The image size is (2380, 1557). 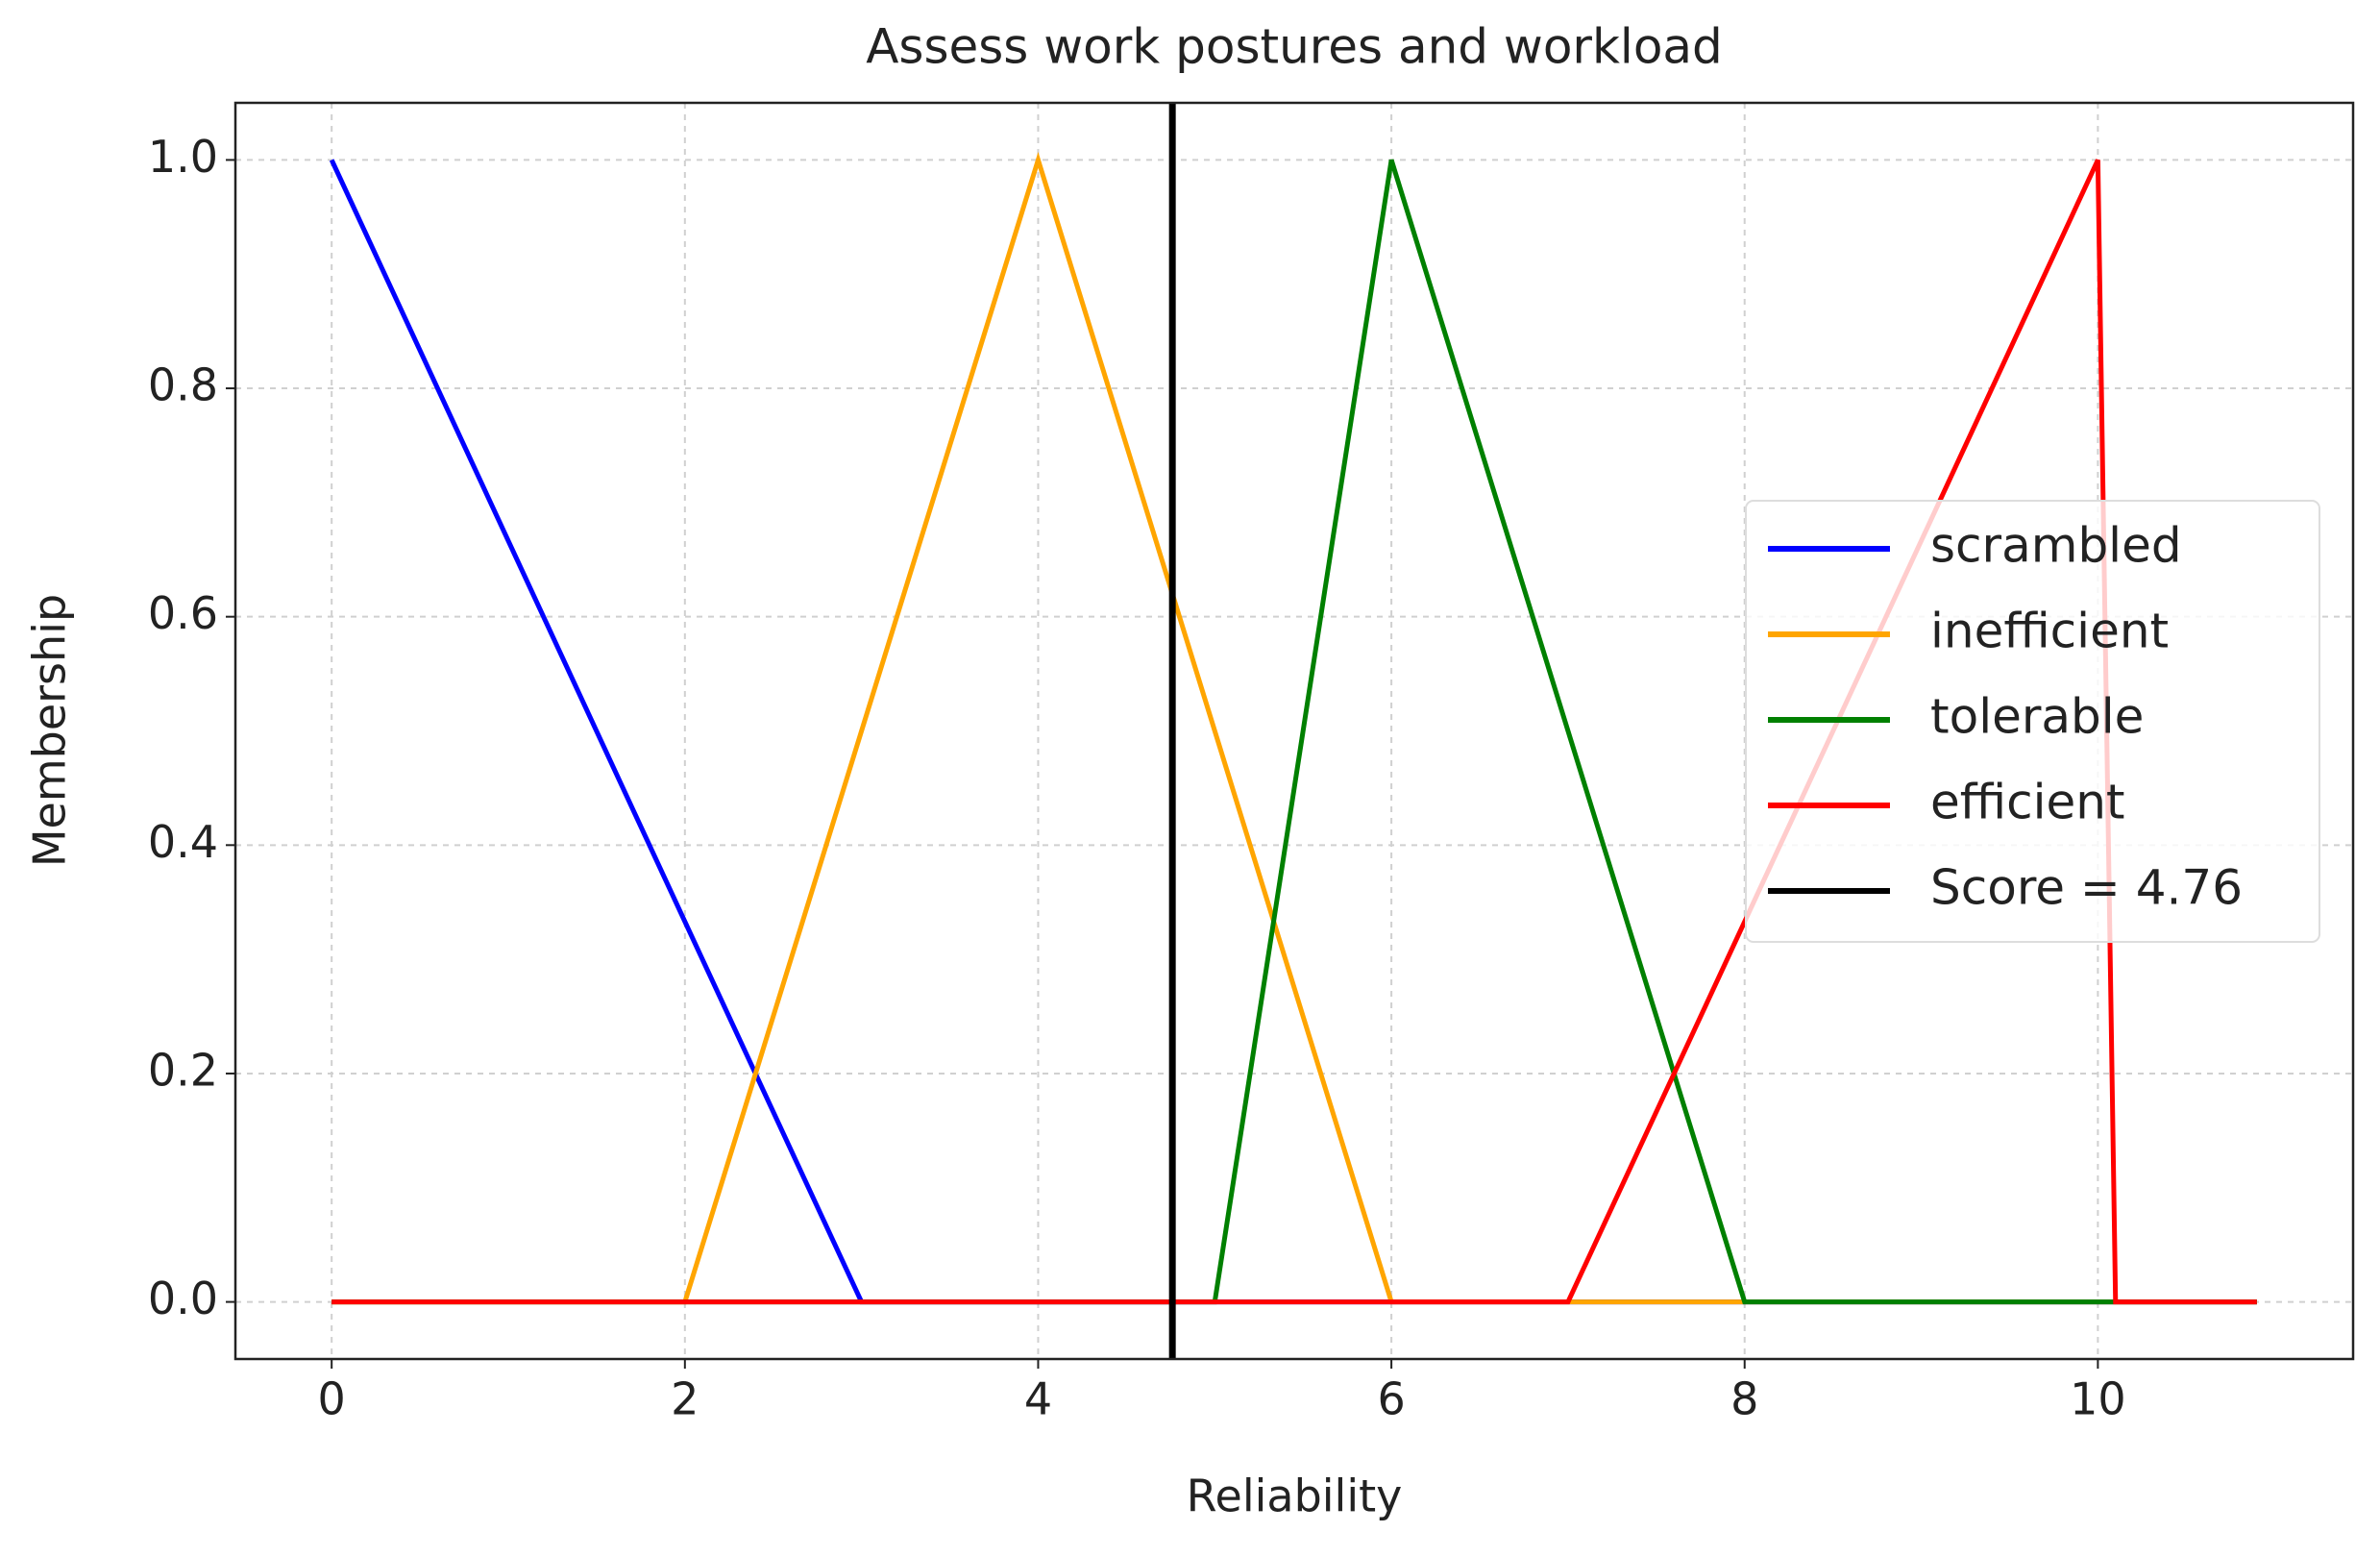 I want to click on legend-box, so click(x=2033, y=721).